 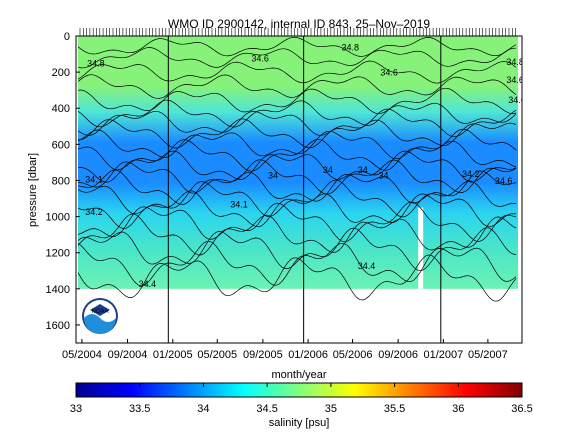 I want to click on x-tick-label: 09/2005, so click(x=263, y=355).